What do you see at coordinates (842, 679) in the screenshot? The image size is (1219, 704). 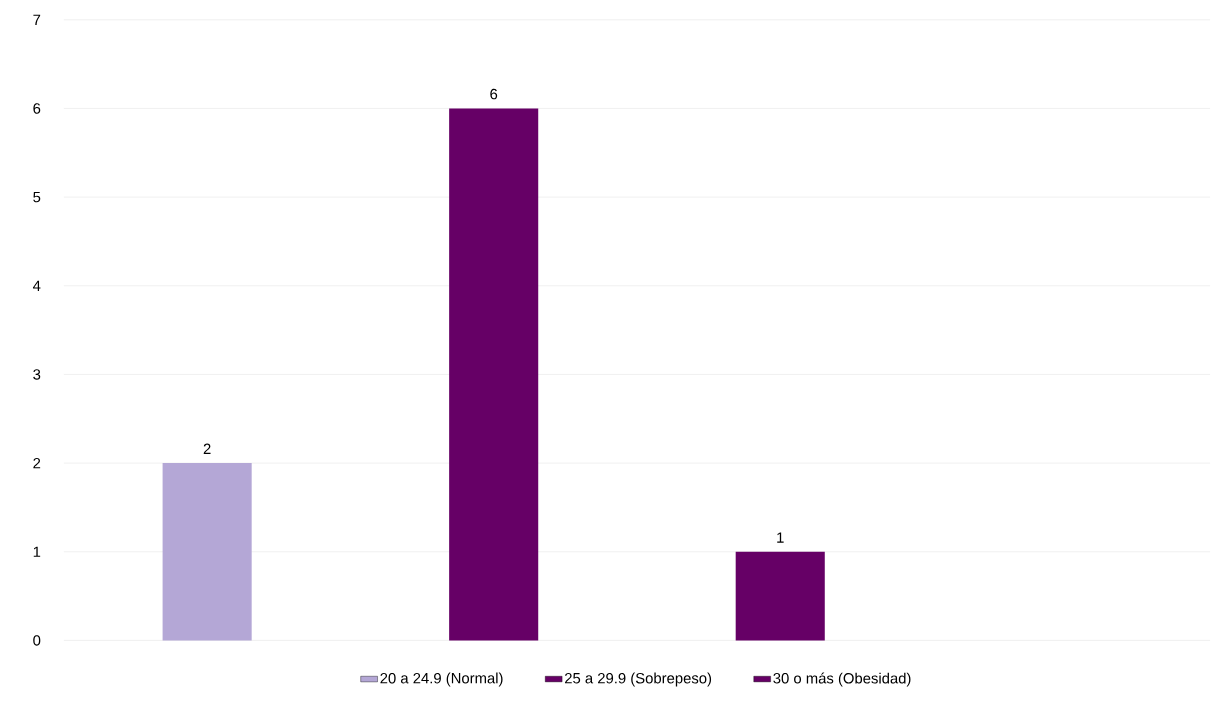 I see `legend-label: 30 o más (Obesidad)` at bounding box center [842, 679].